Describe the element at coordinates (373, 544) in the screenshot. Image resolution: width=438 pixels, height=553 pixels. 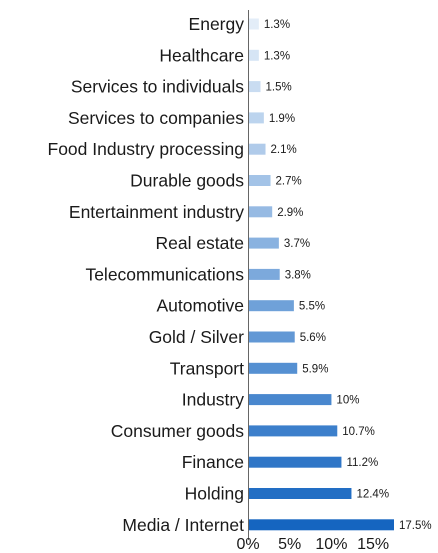
I see `x-tick-label-15: 15%` at that location.